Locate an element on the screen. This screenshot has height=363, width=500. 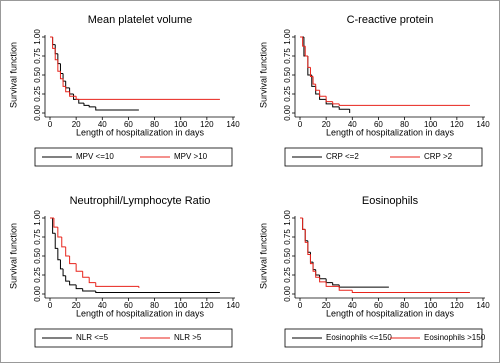
panel-title: Mean platelet volume is located at coordinates (140, 20).